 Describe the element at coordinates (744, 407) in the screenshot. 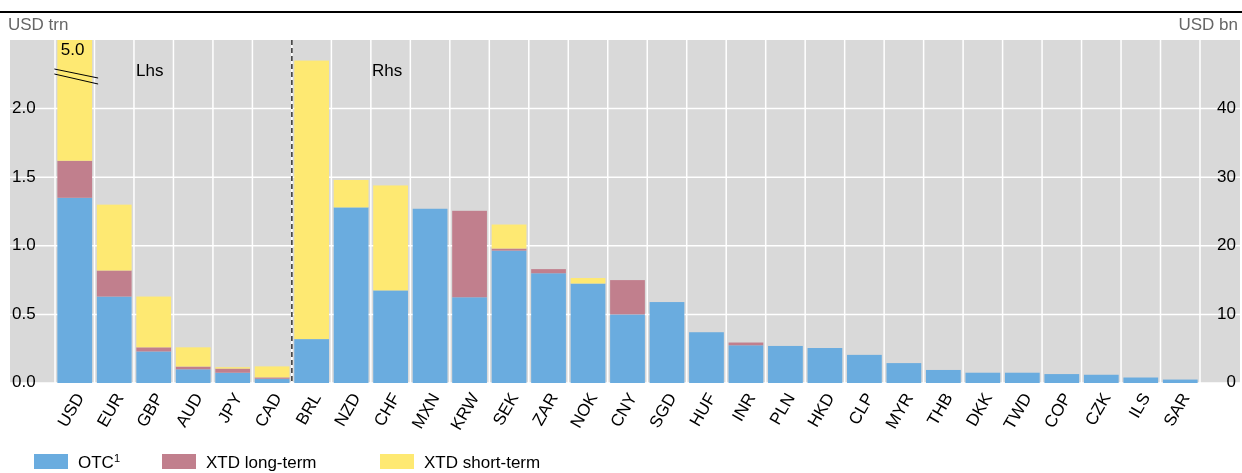

I see `x-tick-label: INR` at that location.